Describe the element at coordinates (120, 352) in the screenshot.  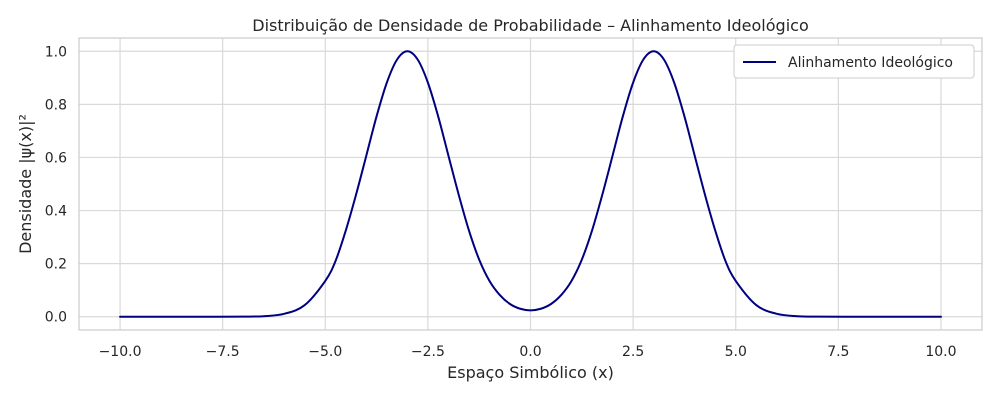
I see `x-tick-label: −10.0` at that location.